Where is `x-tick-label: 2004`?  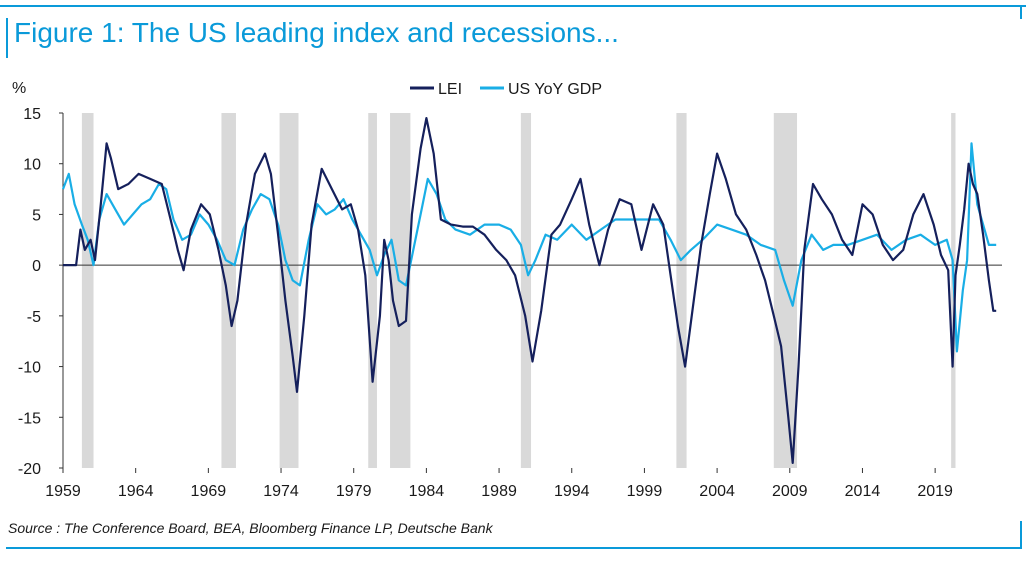 x-tick-label: 2004 is located at coordinates (717, 491).